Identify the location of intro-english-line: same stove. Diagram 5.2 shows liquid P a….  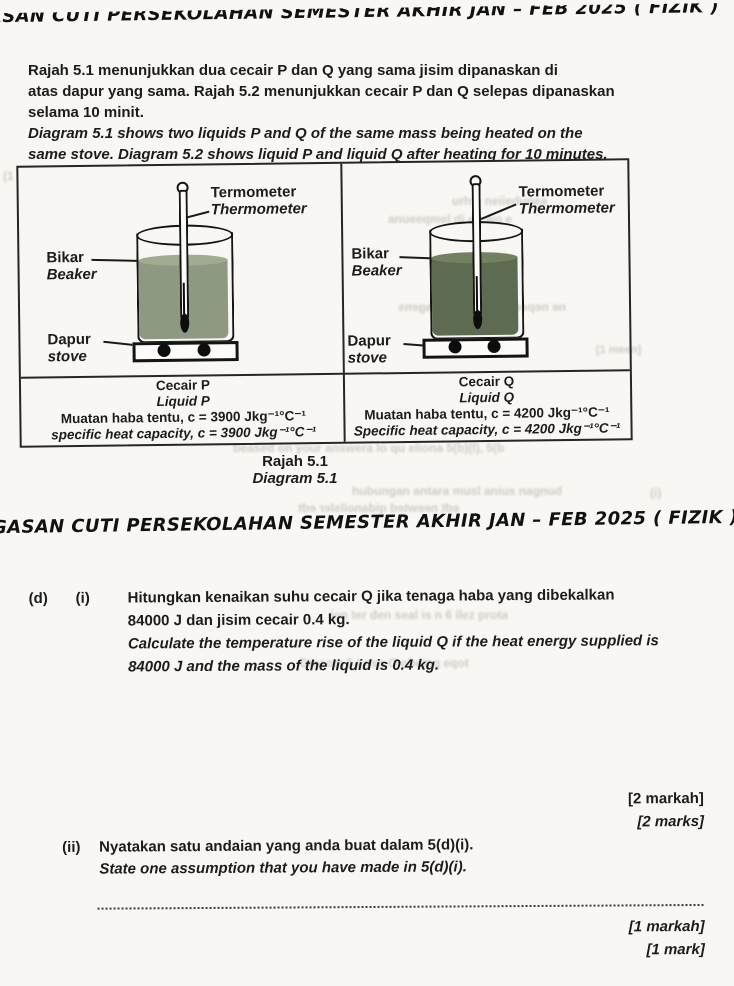
(318, 154).